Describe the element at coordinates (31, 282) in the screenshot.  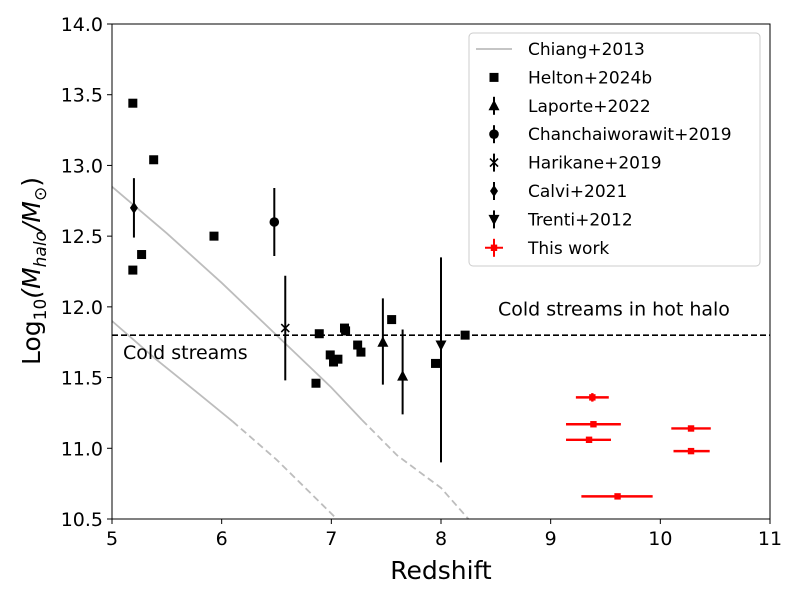
I see `y-label-open: (M` at that location.